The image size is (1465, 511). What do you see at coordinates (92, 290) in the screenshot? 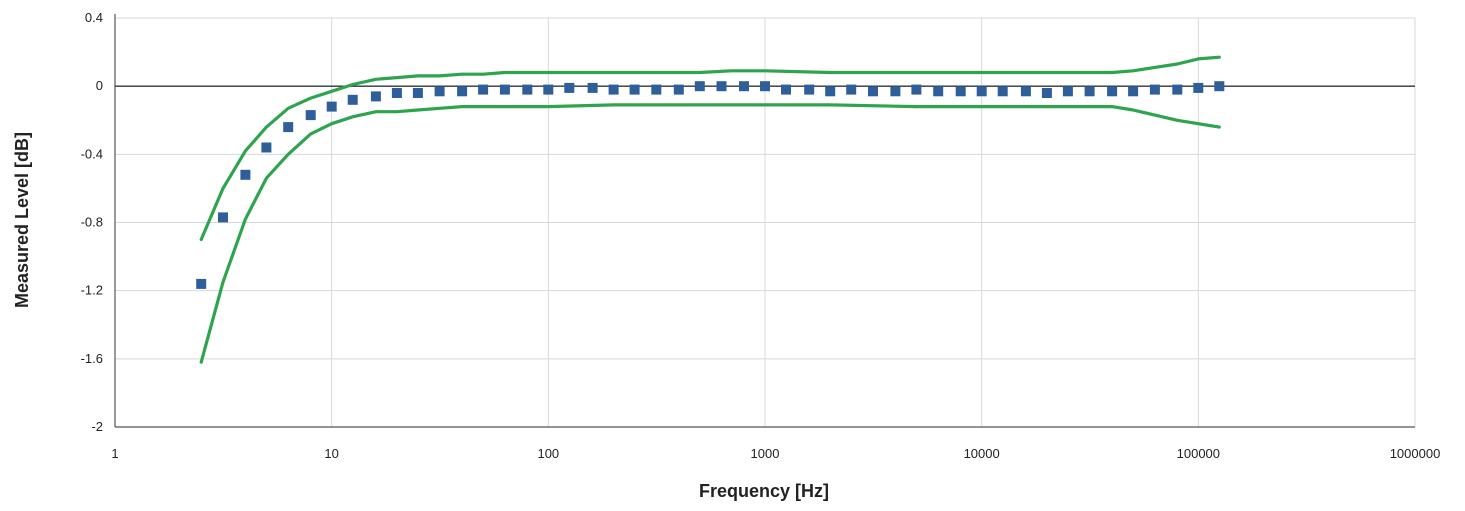
I see `y-tick-label: -1.2` at bounding box center [92, 290].